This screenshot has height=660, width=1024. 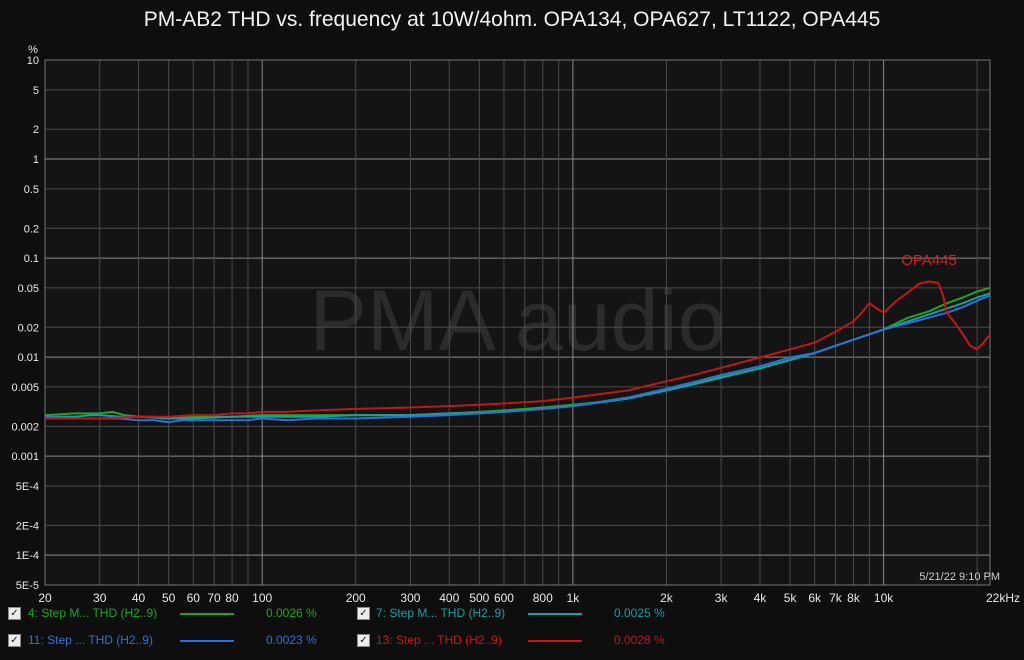 What do you see at coordinates (31, 229) in the screenshot?
I see `y-tick-label: 0.2` at bounding box center [31, 229].